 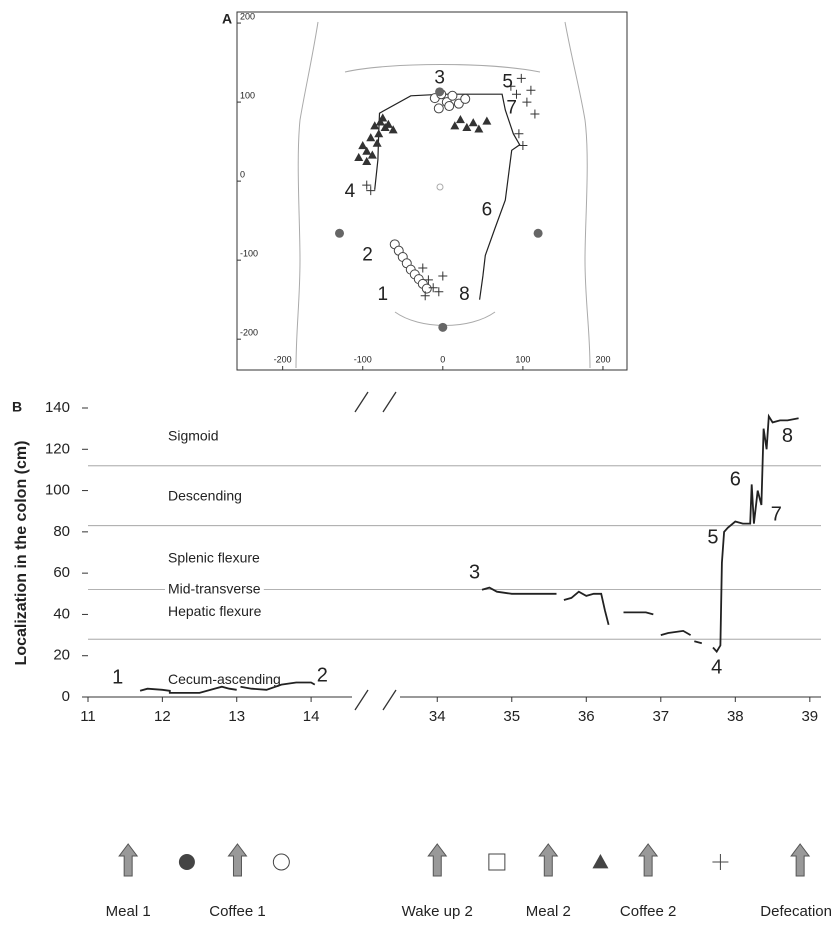 I want to click on label-background, so click(x=214, y=588).